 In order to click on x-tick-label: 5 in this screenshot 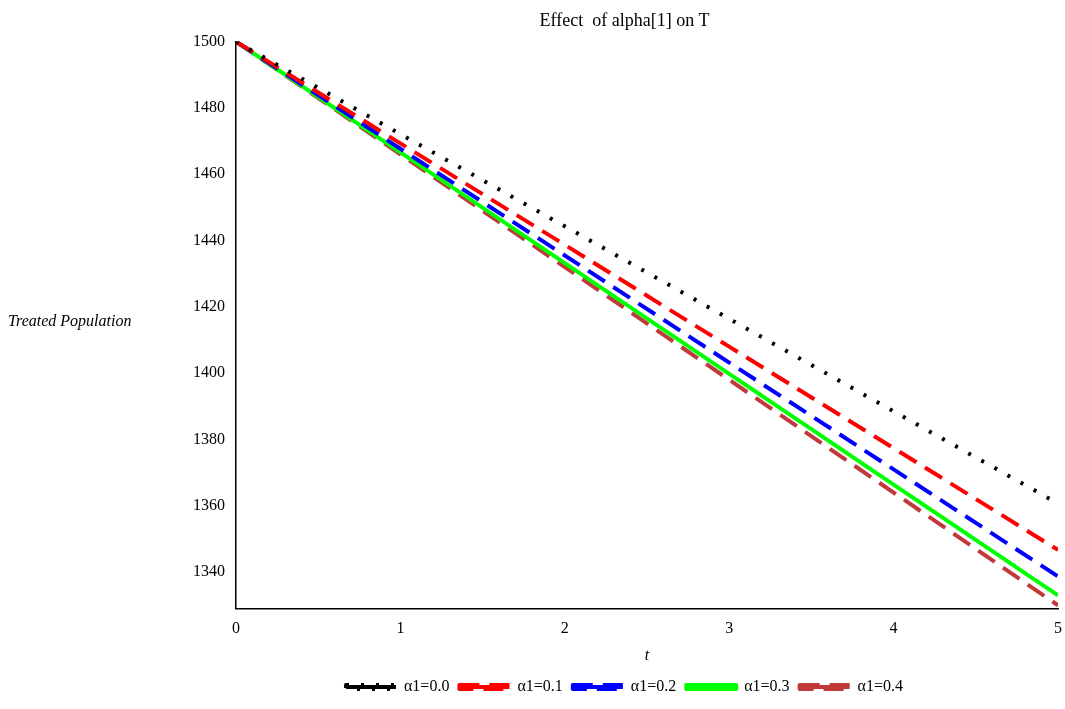, I will do `click(1058, 628)`.